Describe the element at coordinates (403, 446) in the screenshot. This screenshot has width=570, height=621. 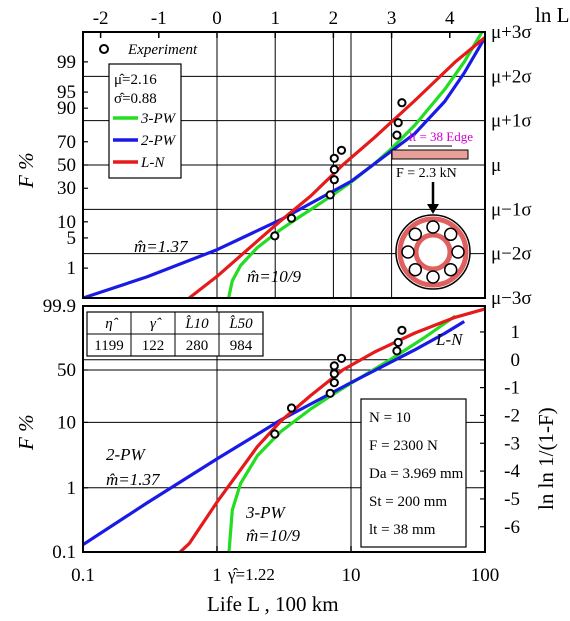
I see `param-line: F = 2300 N` at that location.